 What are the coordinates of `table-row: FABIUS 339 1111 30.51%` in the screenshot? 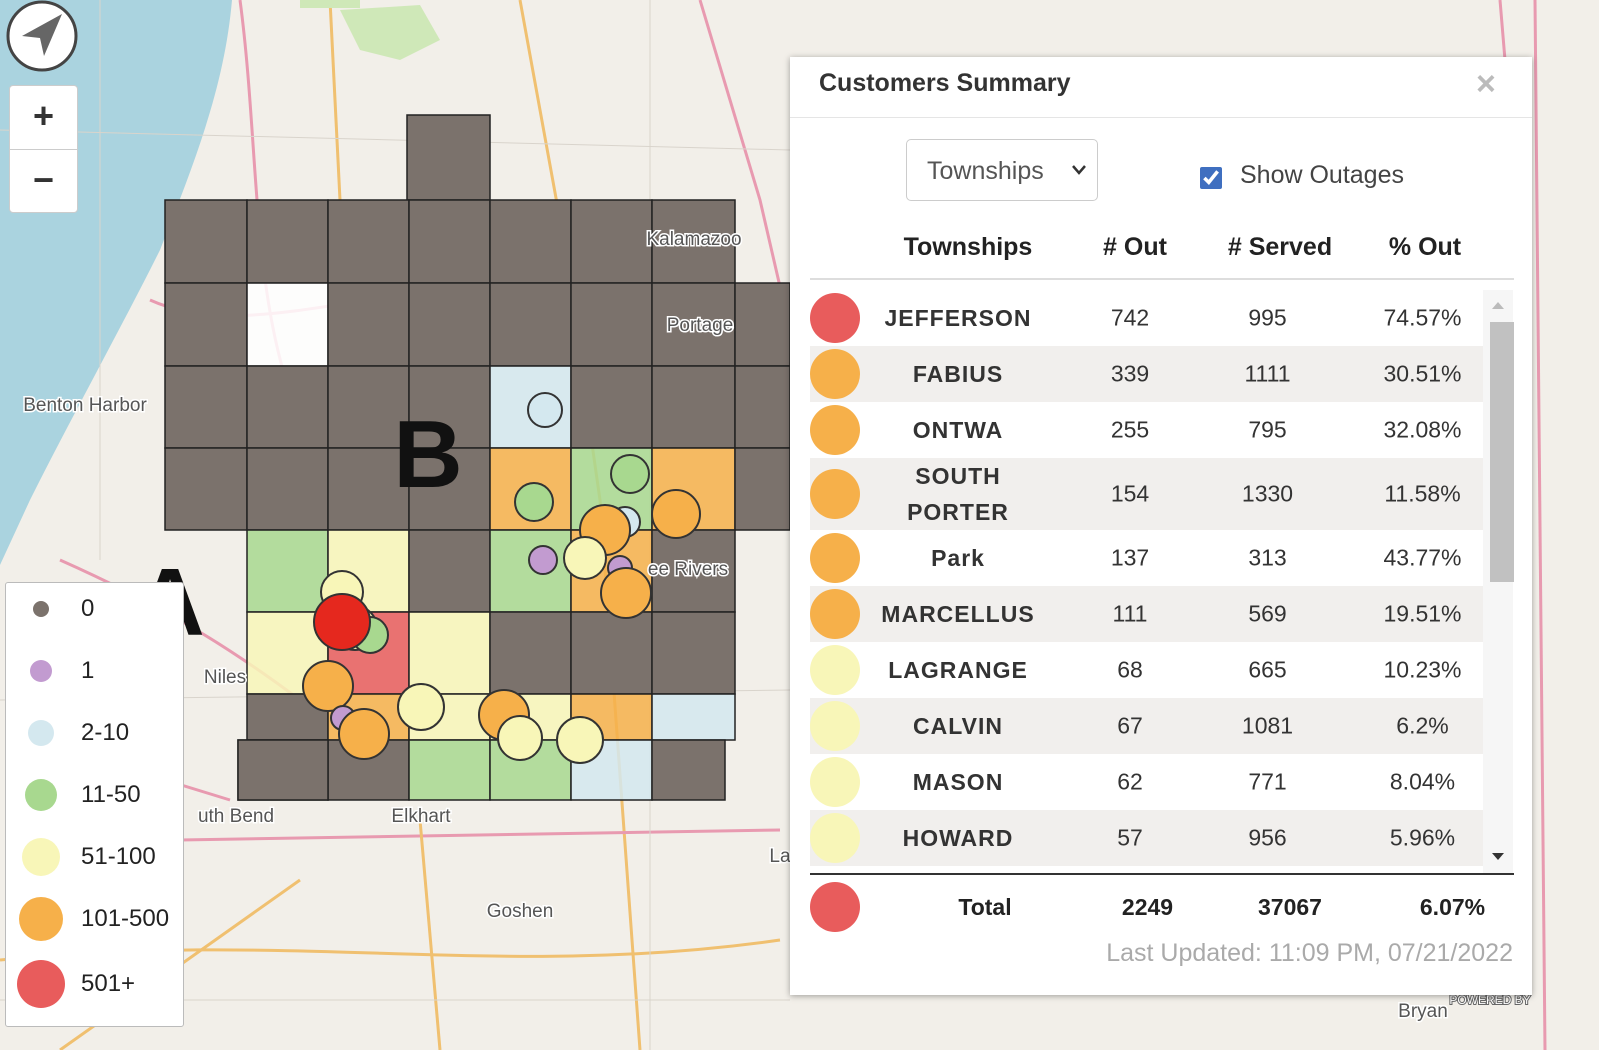 It's located at (1146, 374).